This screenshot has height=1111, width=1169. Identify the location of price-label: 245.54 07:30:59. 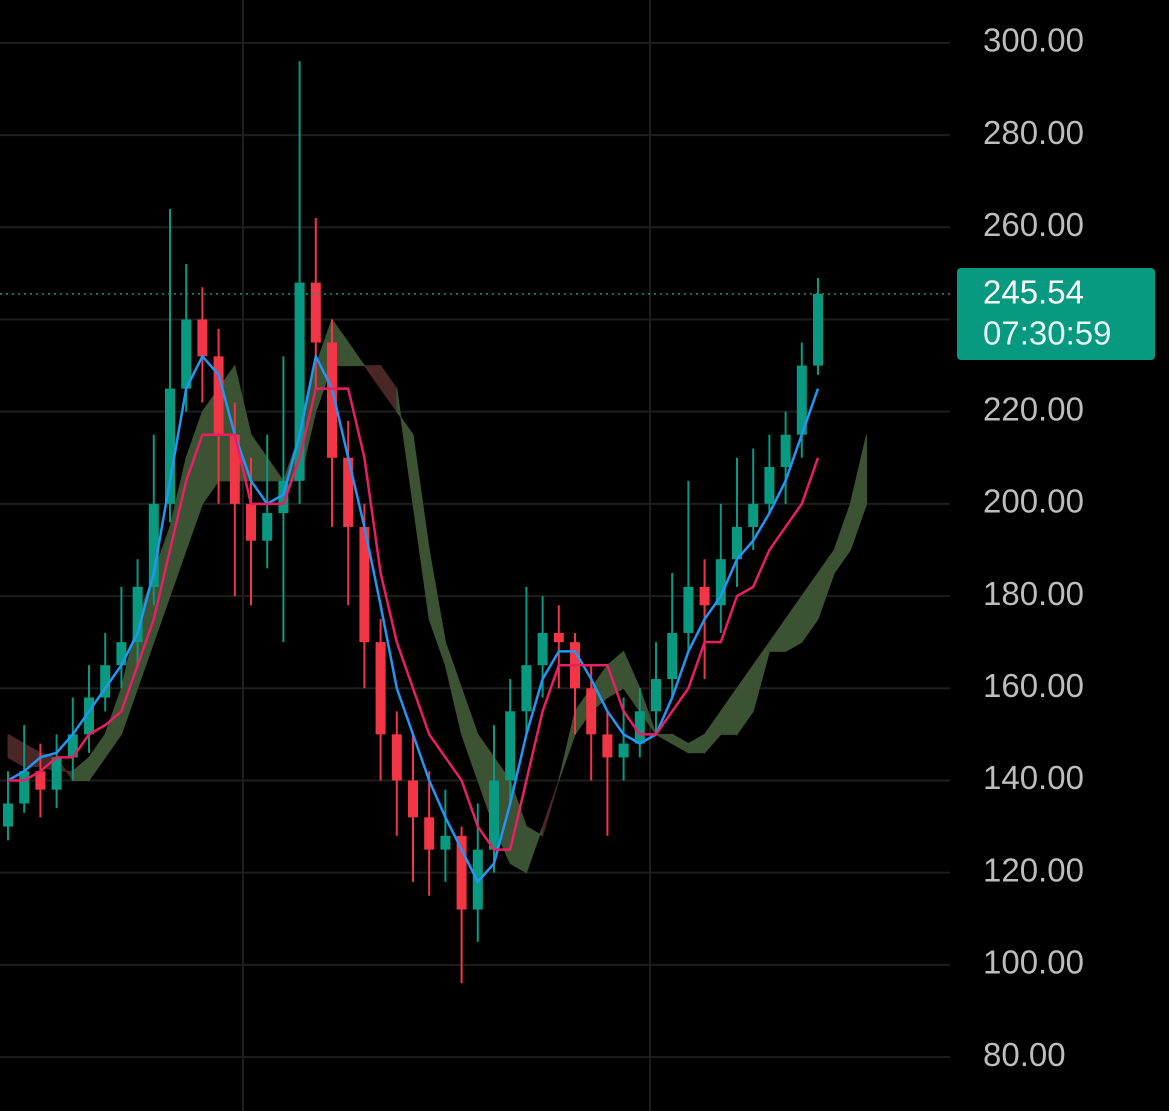
(577, 314).